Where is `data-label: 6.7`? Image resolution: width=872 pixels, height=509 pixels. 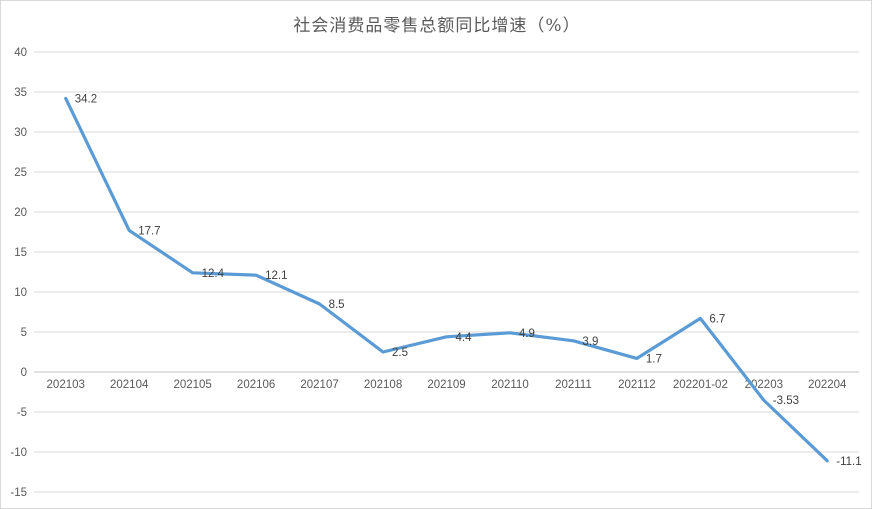
data-label: 6.7 is located at coordinates (717, 319).